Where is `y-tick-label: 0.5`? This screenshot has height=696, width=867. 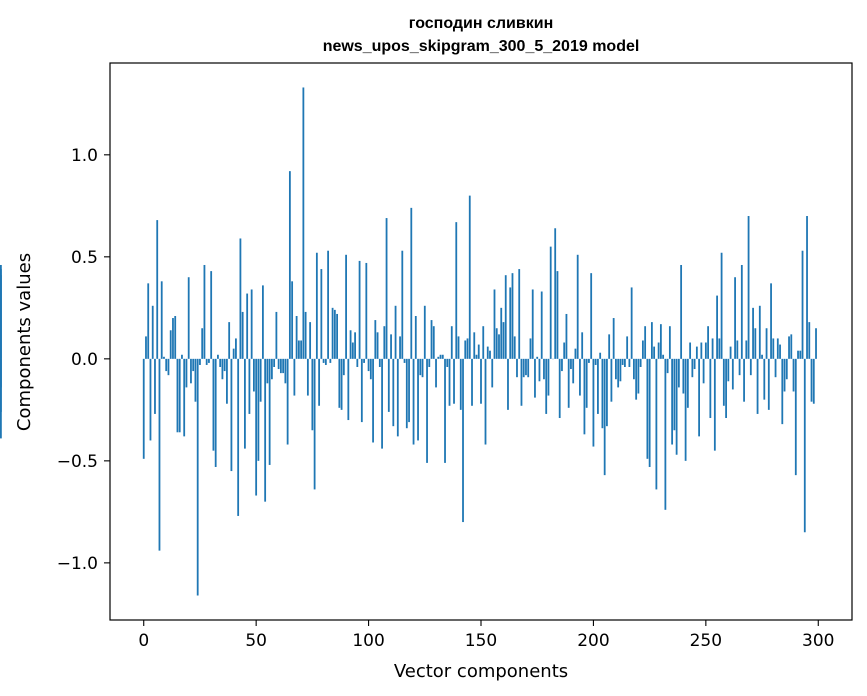 y-tick-label: 0.5 is located at coordinates (84, 258).